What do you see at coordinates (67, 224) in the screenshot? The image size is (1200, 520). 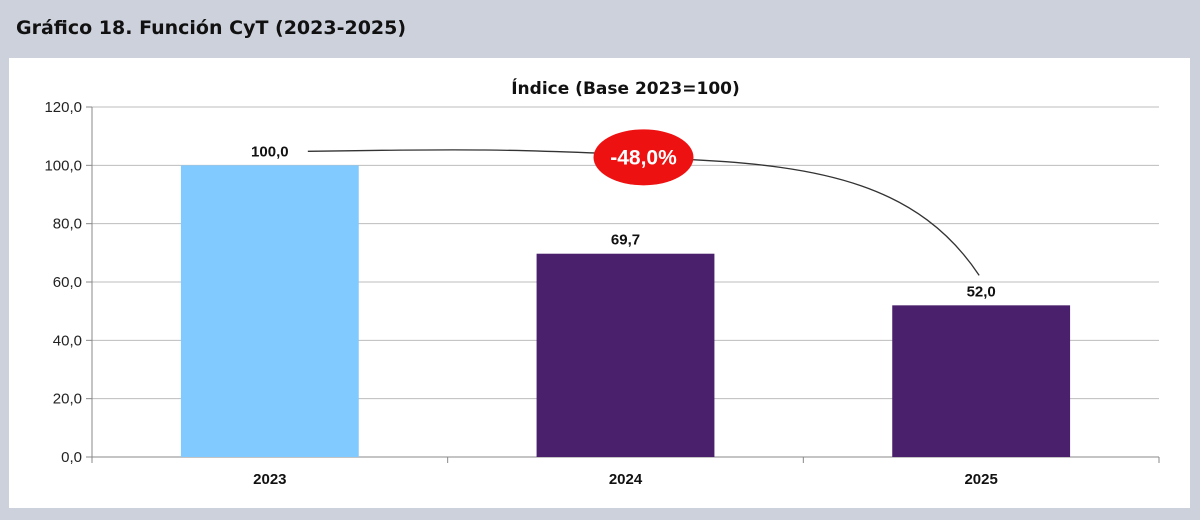 I see `y-tick-label: 80,0` at bounding box center [67, 224].